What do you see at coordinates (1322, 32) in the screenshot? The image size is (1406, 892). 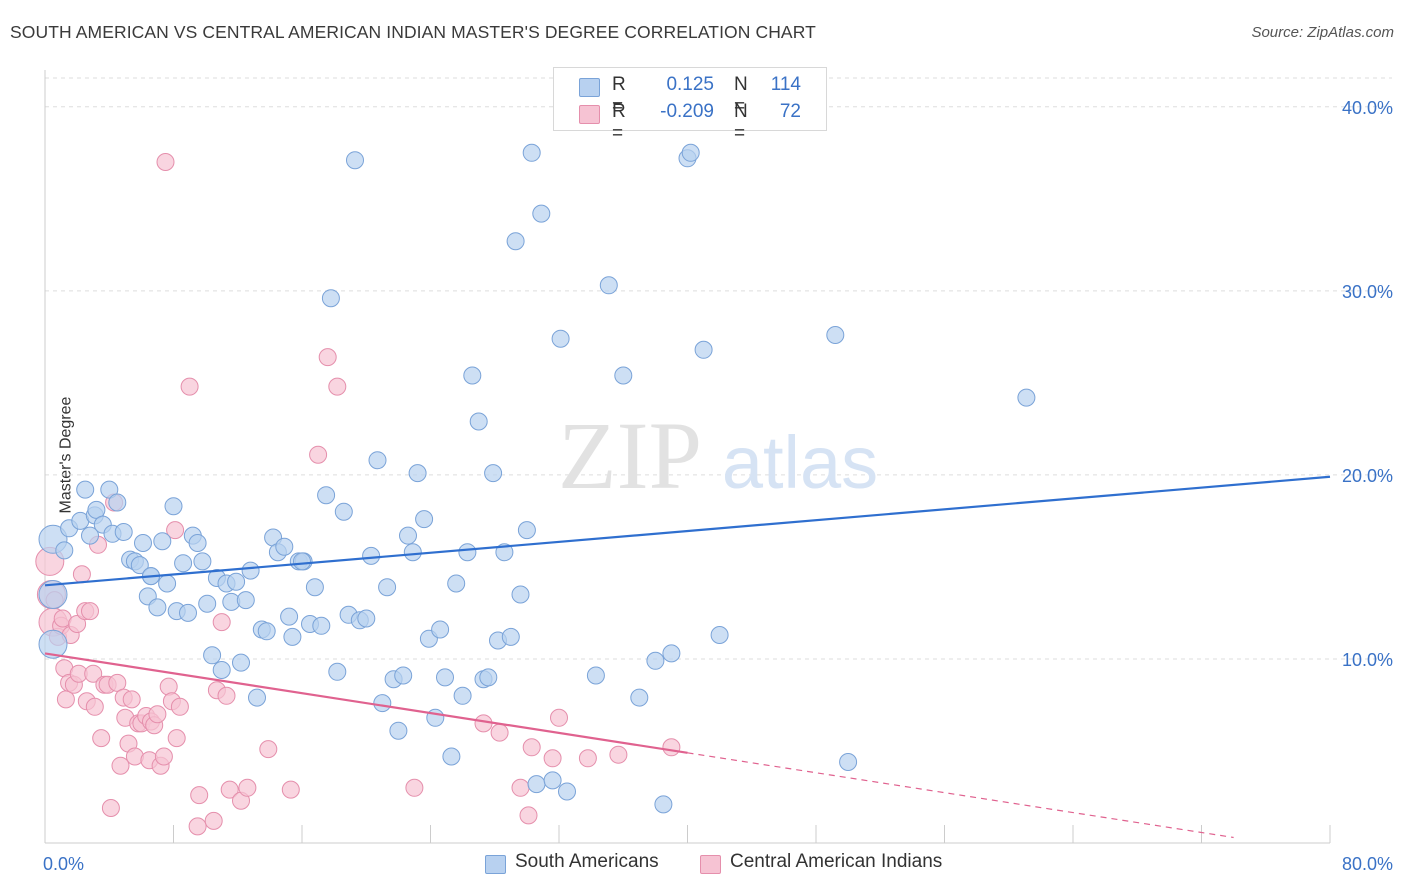 I see `source-label: Source: ZipAtlas.com` at bounding box center [1322, 32].